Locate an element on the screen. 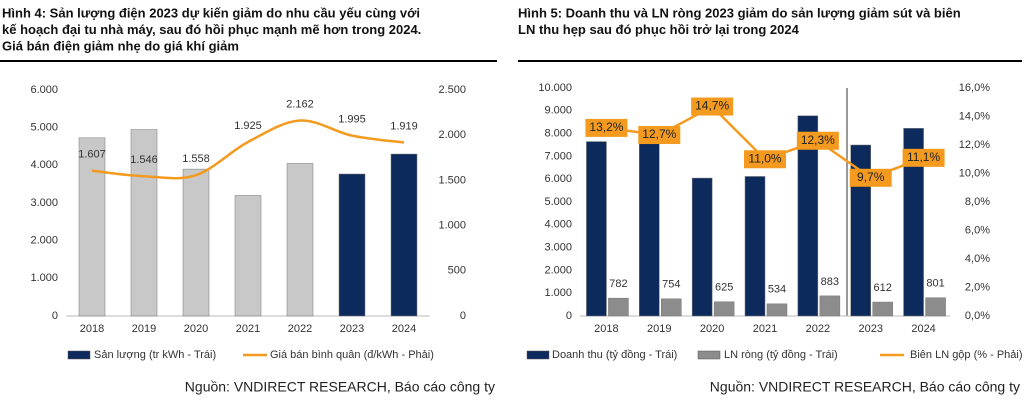 The height and width of the screenshot is (402, 1026). bar-value-label: 612 is located at coordinates (883, 288).